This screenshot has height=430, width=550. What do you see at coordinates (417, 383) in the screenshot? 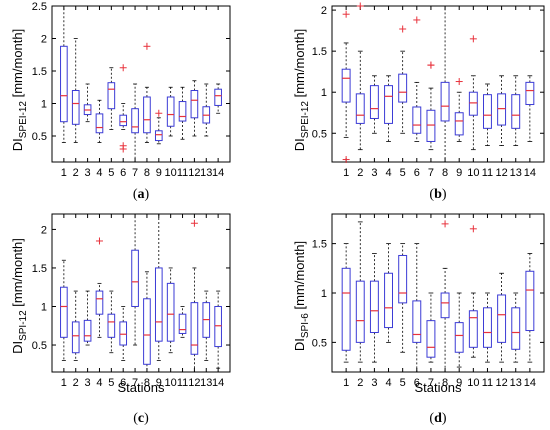
I see `x-tick-label: 6` at bounding box center [417, 383].